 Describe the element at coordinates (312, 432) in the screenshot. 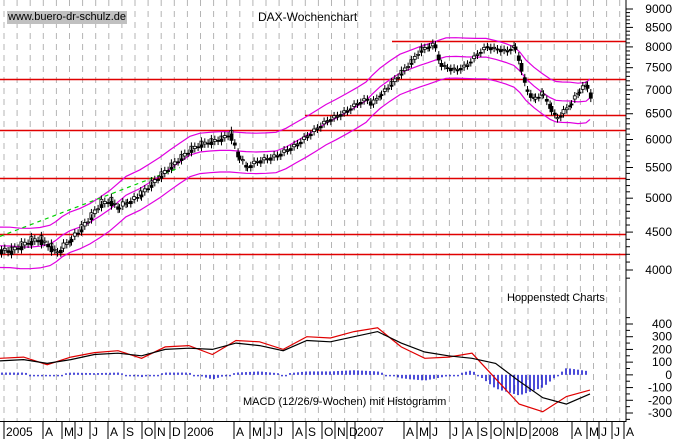

I see `month-label: S` at that location.